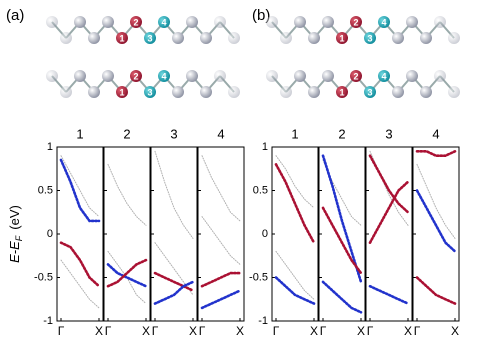  Describe the element at coordinates (15, 15) in the screenshot. I see `panel-label: (a)` at that location.